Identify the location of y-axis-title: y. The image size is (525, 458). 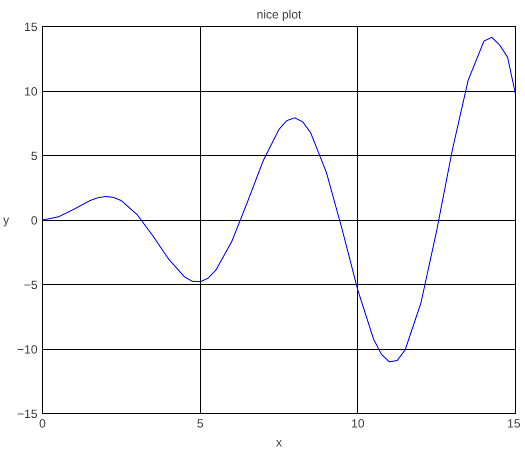
(6, 220).